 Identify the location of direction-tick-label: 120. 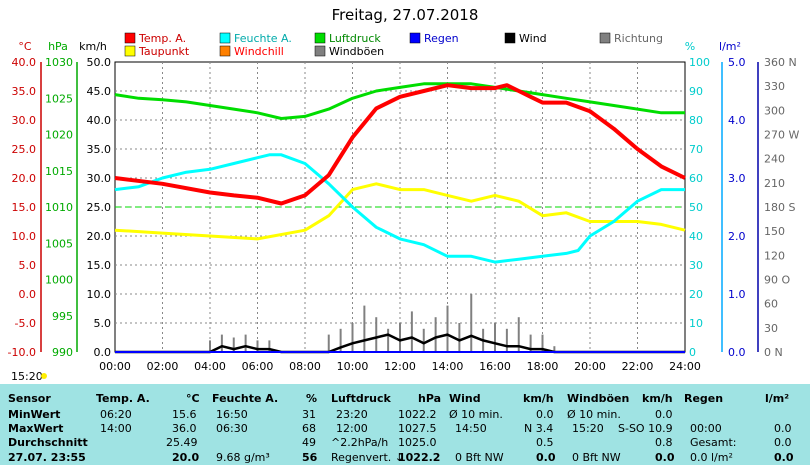
(774, 255).